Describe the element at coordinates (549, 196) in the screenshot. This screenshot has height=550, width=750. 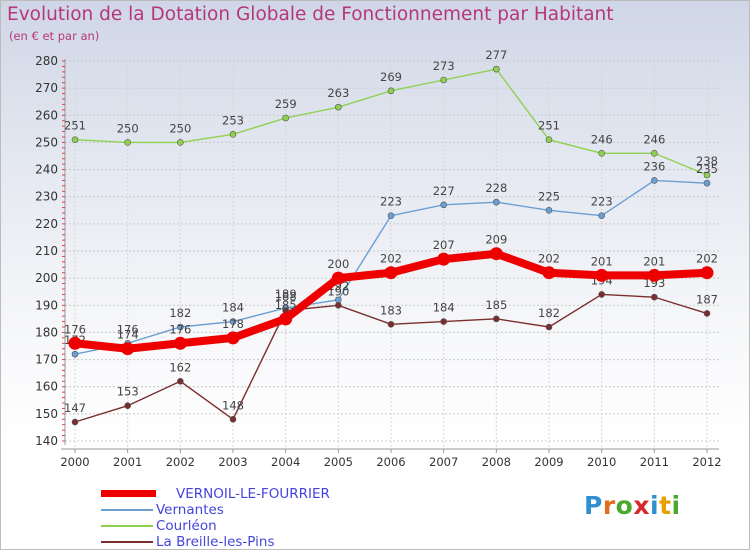
I see `data-label: 225` at that location.